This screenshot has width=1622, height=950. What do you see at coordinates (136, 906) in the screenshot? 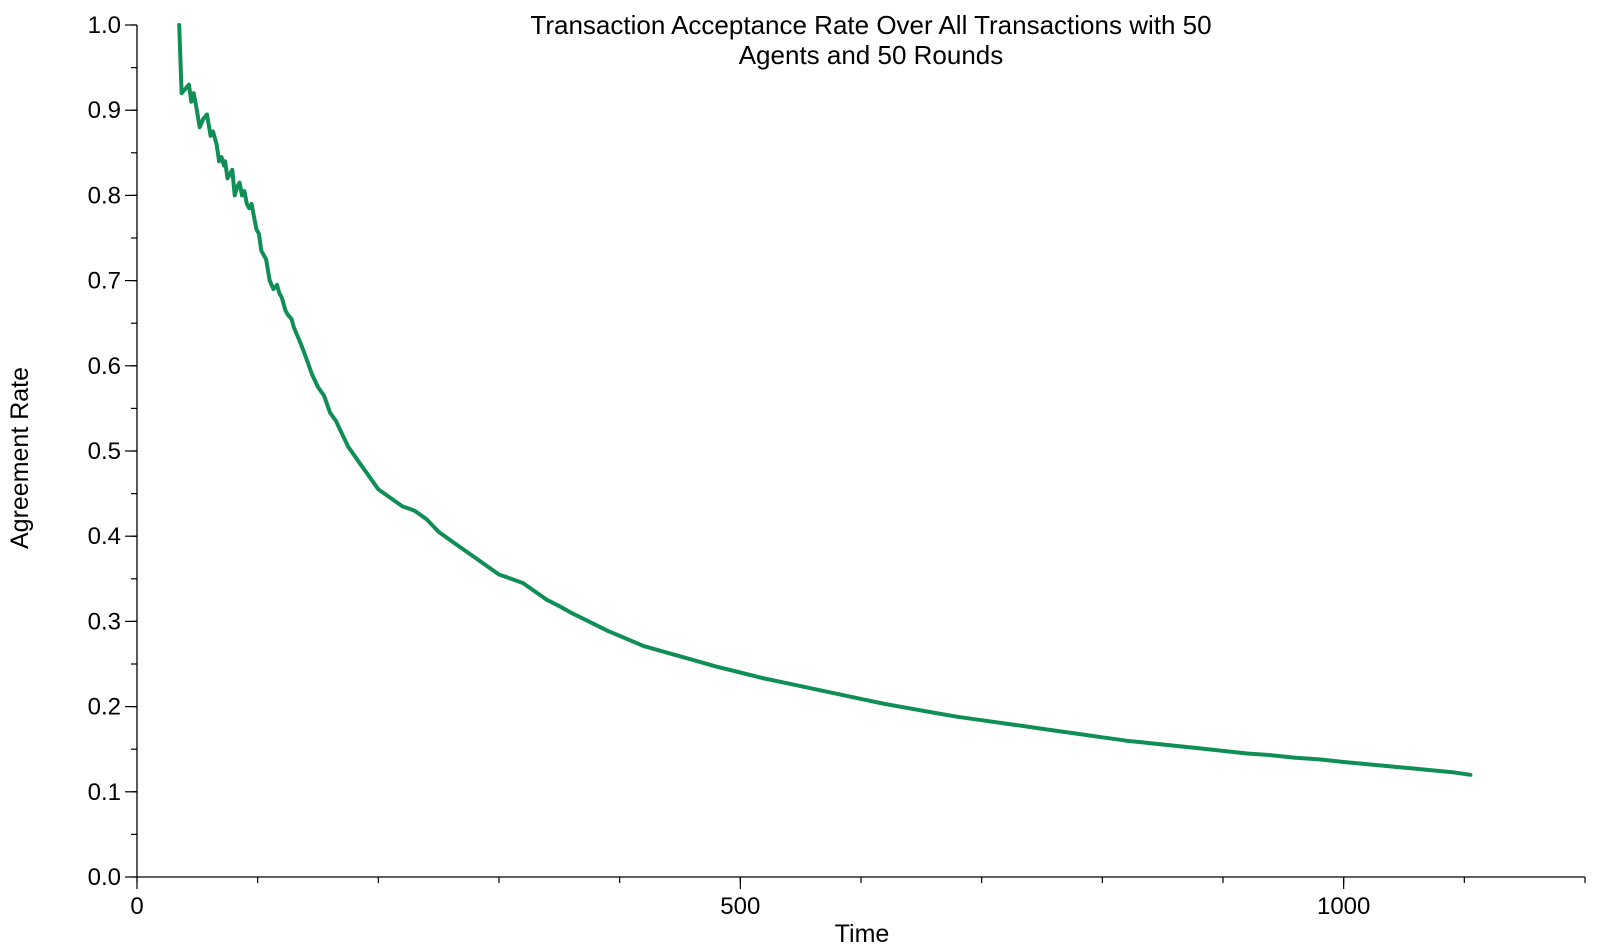
I see `x-tick-label: 0` at bounding box center [136, 906].